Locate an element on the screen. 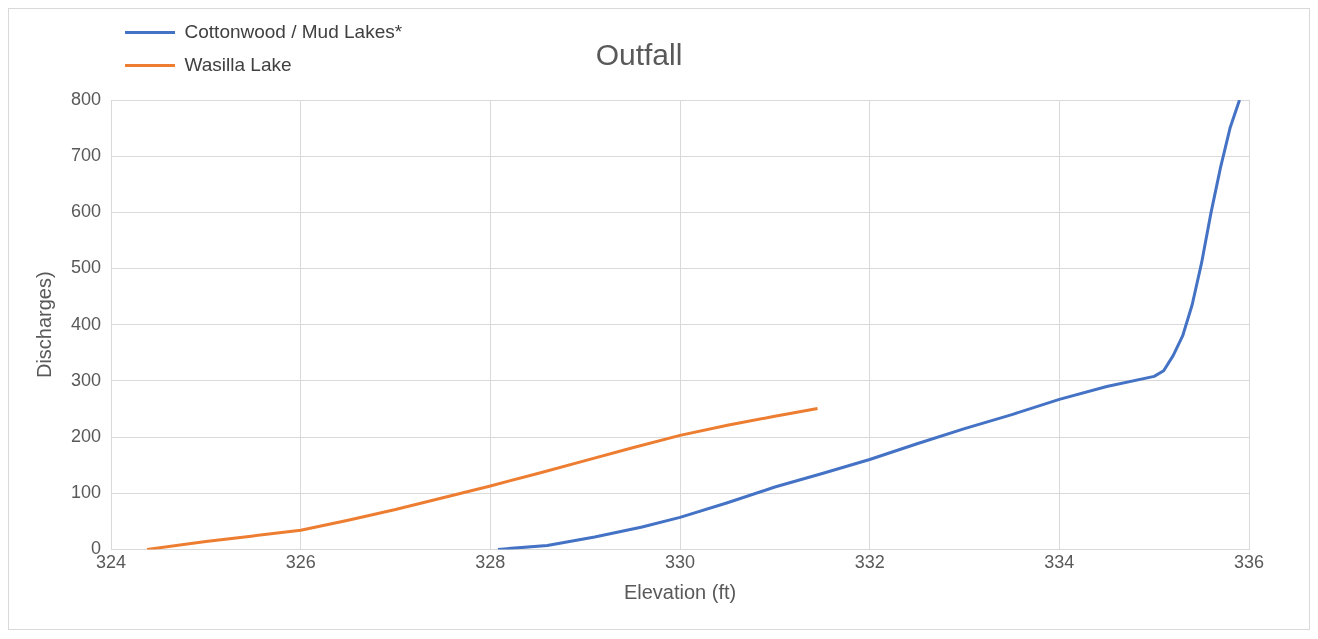 This screenshot has width=1318, height=639. x-tick-label: 326 is located at coordinates (300, 562).